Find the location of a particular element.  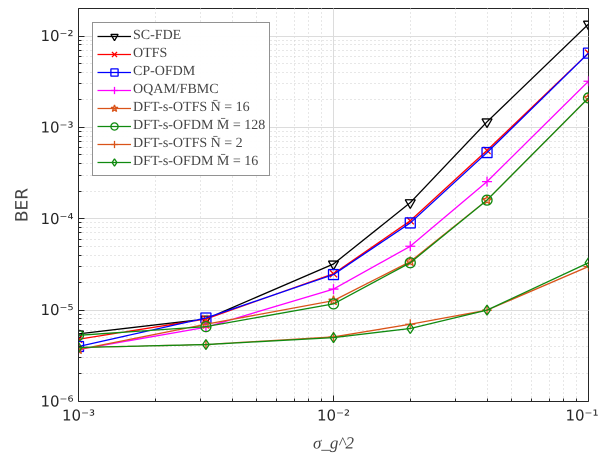

y-axis-title: BER is located at coordinates (22, 205).